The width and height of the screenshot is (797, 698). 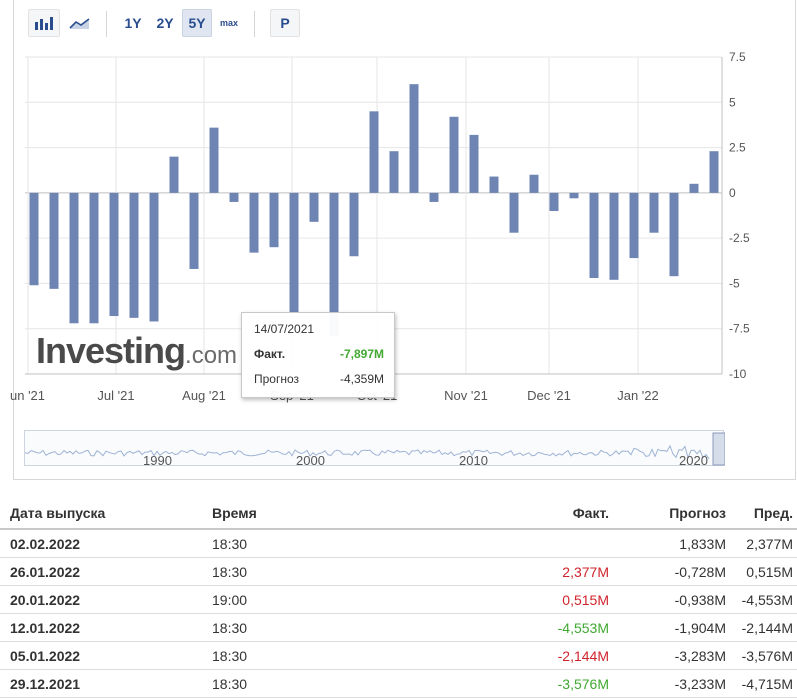 I want to click on row-previous: -2,144M, so click(x=764, y=627).